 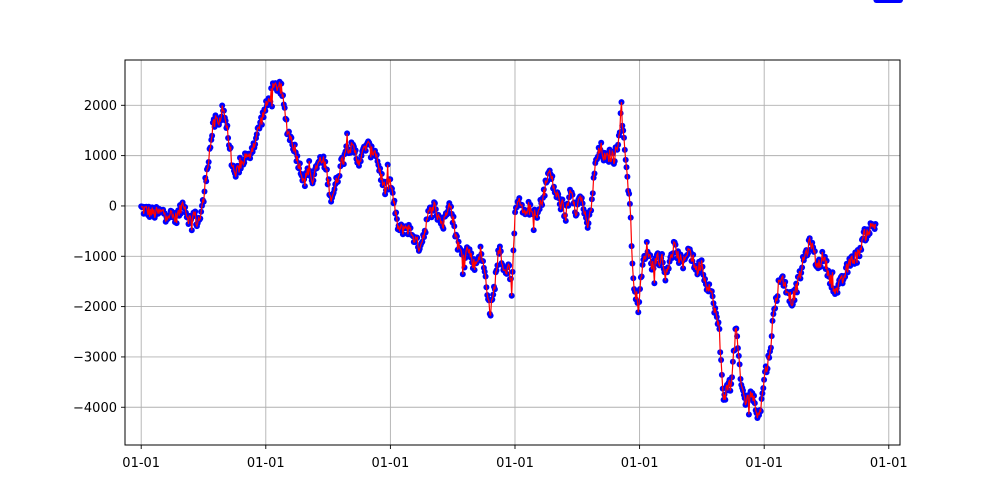 I want to click on y-tick-label: −1000, so click(x=95, y=257).